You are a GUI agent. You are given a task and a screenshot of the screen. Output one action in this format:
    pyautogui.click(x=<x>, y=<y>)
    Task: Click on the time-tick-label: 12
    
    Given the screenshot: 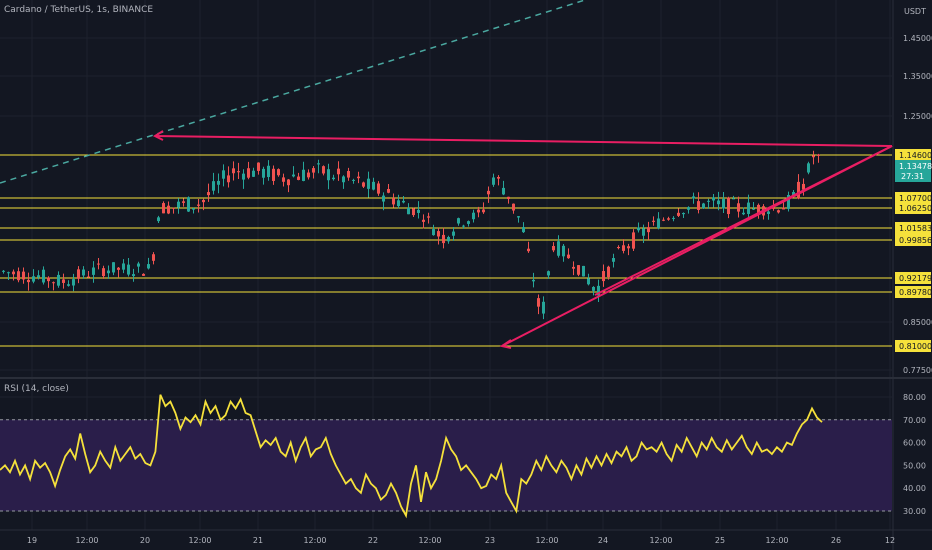 What is the action you would take?
    pyautogui.click(x=890, y=540)
    